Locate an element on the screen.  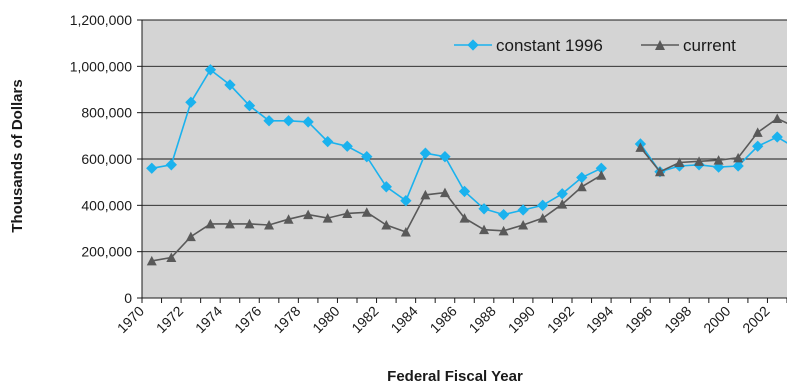
x-tick-label: 1990 is located at coordinates (521, 319).